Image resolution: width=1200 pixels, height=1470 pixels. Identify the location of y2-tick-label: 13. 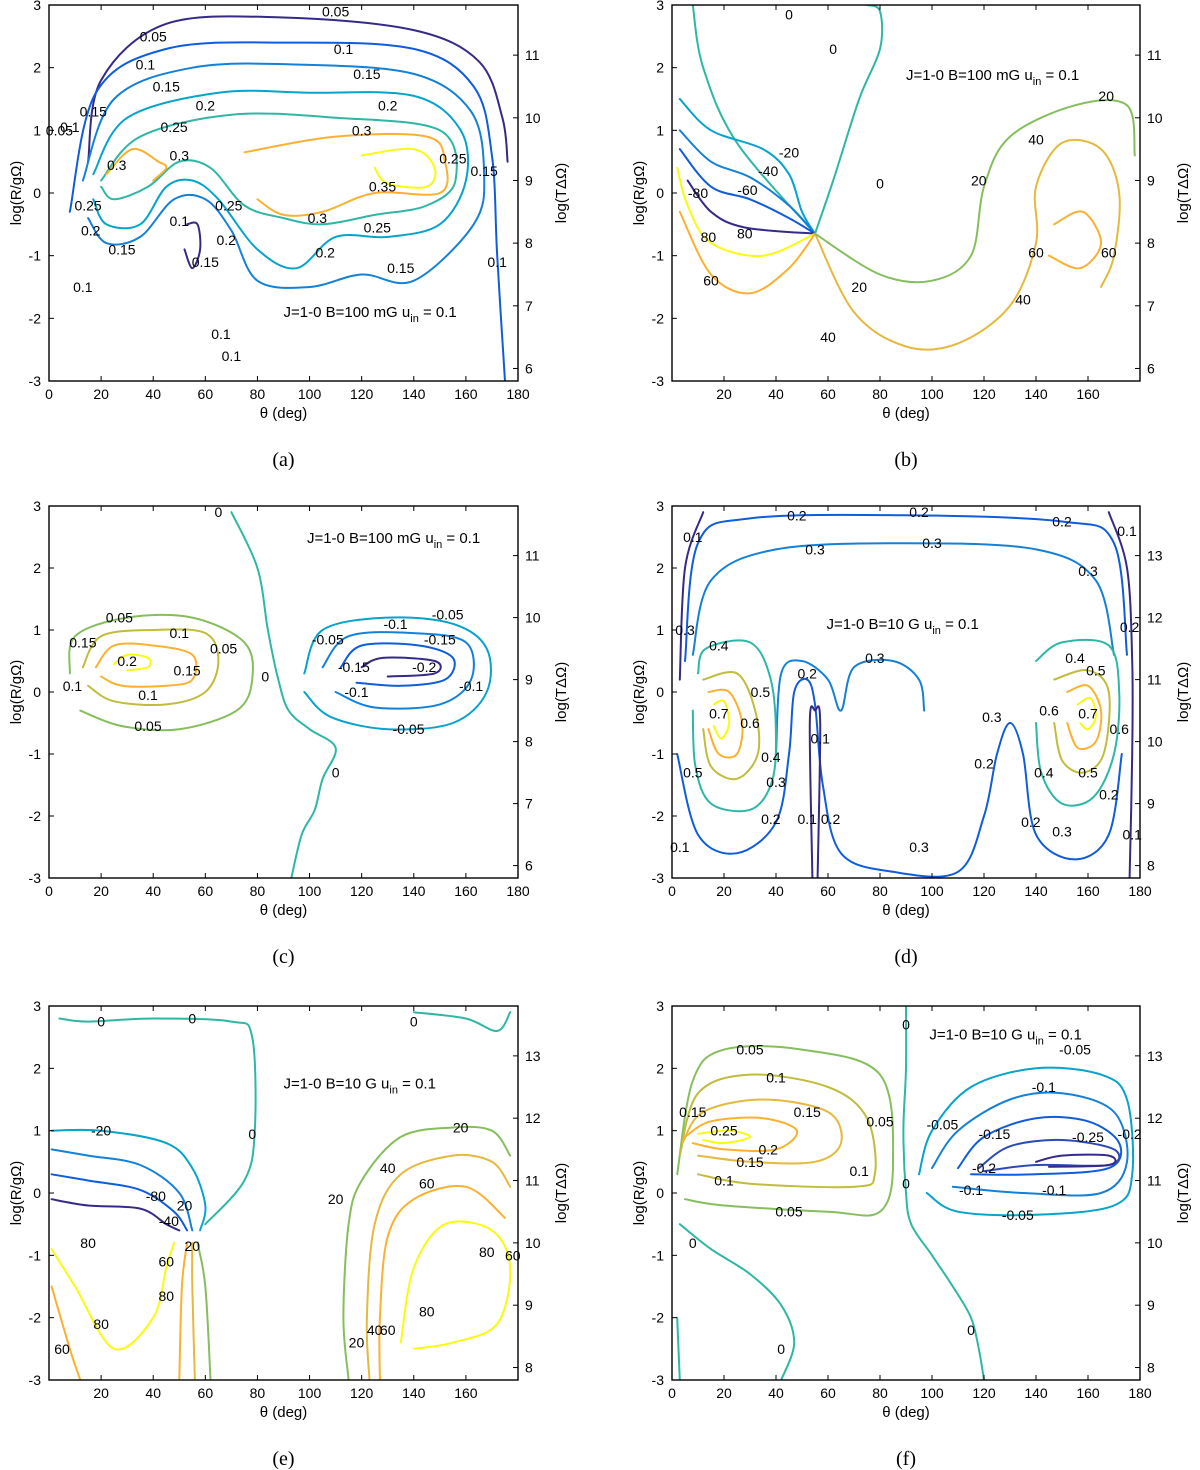
(533, 1056).